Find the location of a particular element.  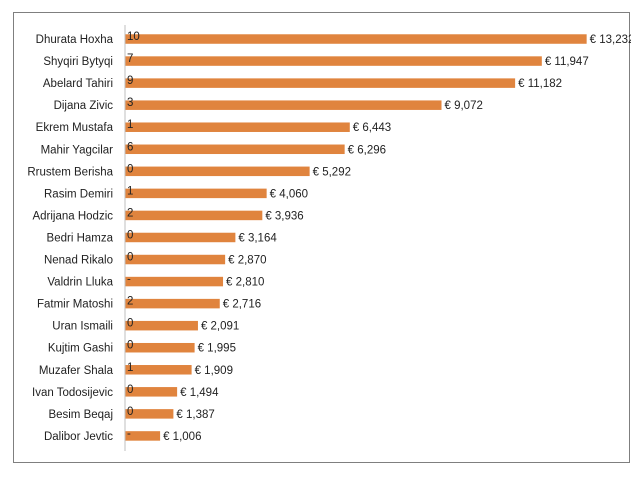

category-label-11: Valdrin Lluka is located at coordinates (80, 283).